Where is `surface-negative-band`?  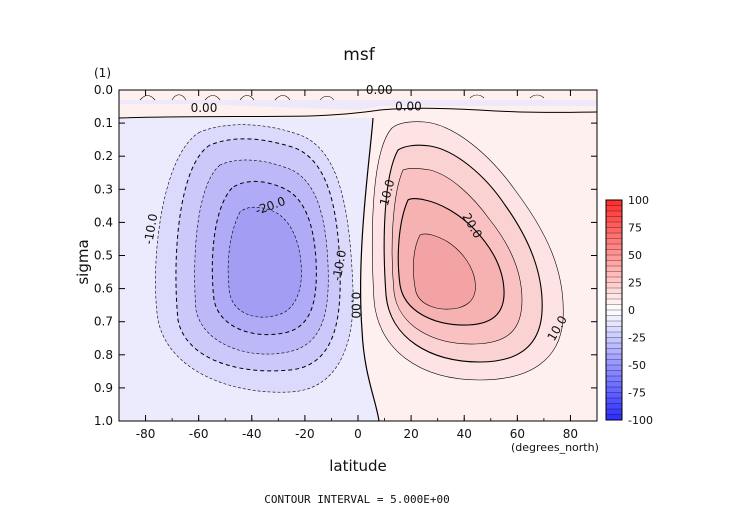
surface-negative-band is located at coordinates (358, 105).